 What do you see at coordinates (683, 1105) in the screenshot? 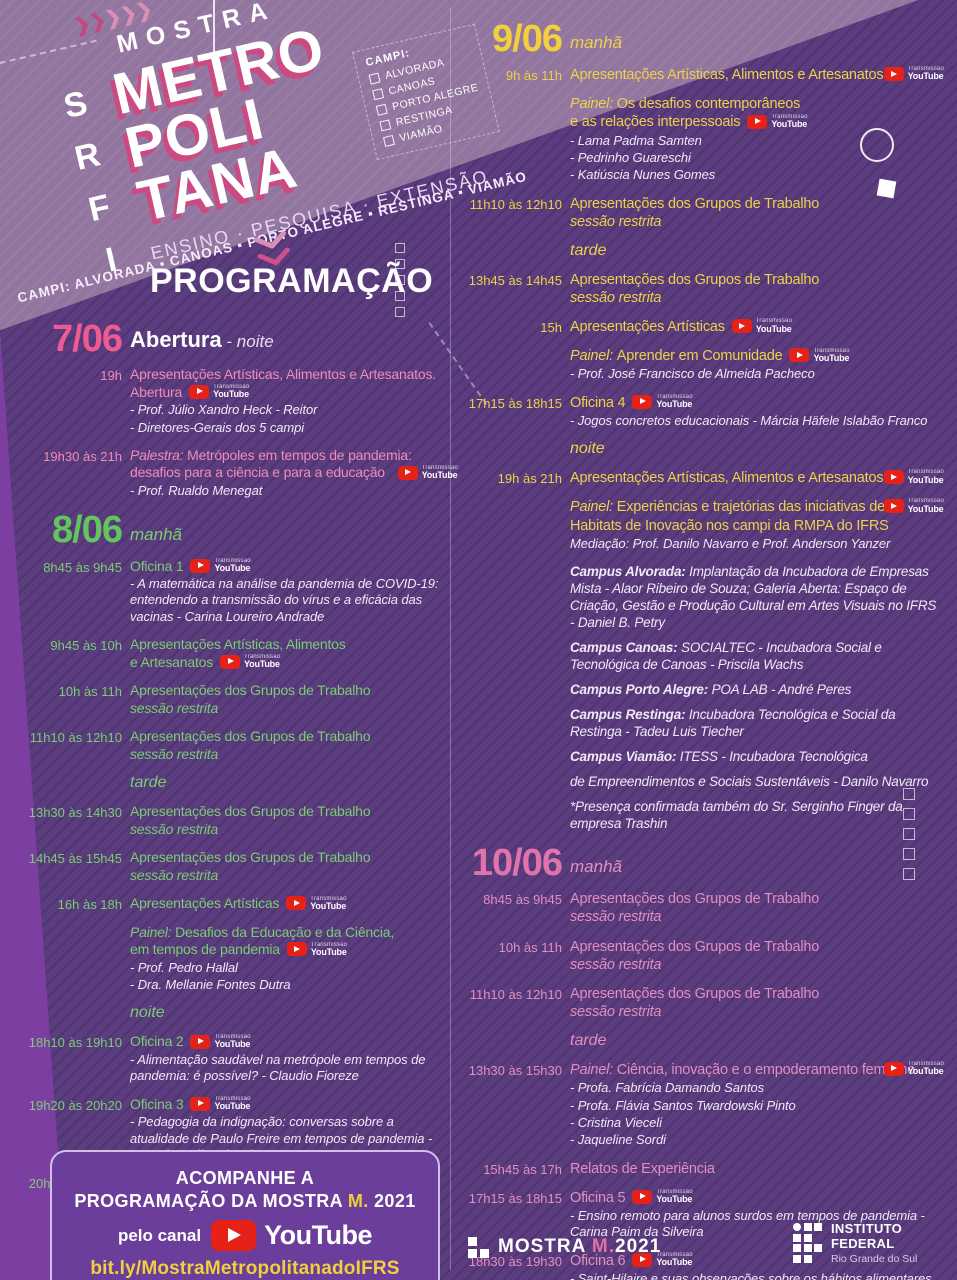
I see `event-speaker: - Profa. Flávia Santos Twardowski Pinto` at bounding box center [683, 1105].